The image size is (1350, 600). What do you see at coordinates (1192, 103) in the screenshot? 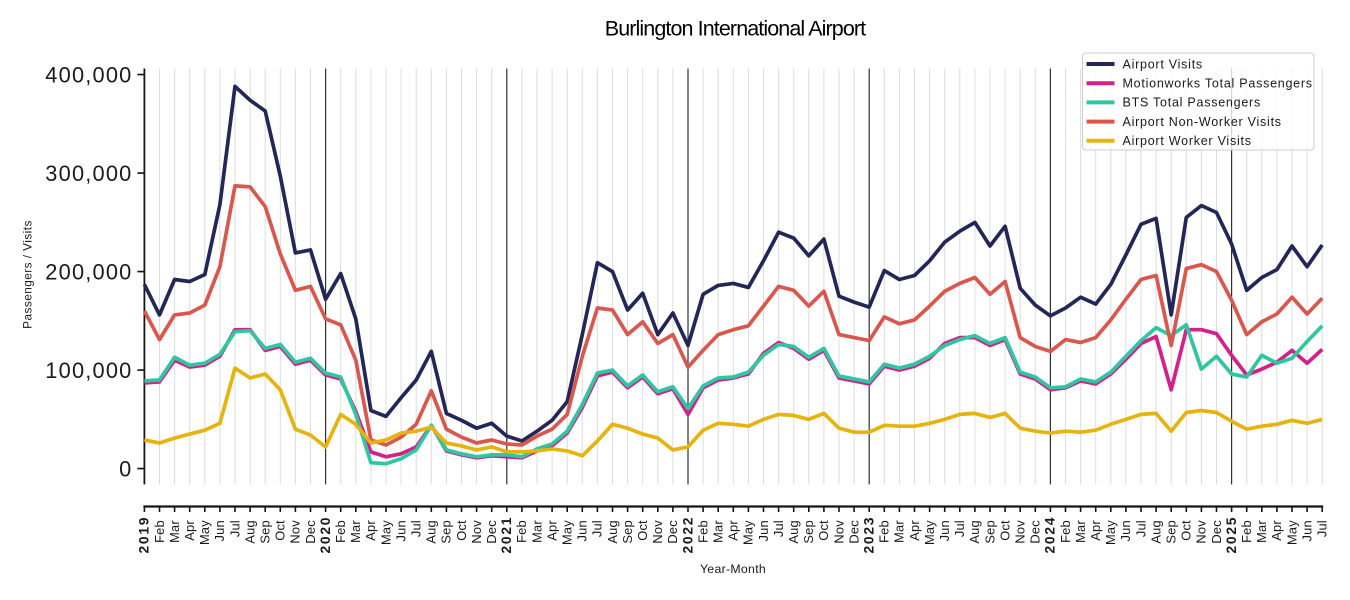
I see `svg-text: BTS Total Passengers` at bounding box center [1192, 103].